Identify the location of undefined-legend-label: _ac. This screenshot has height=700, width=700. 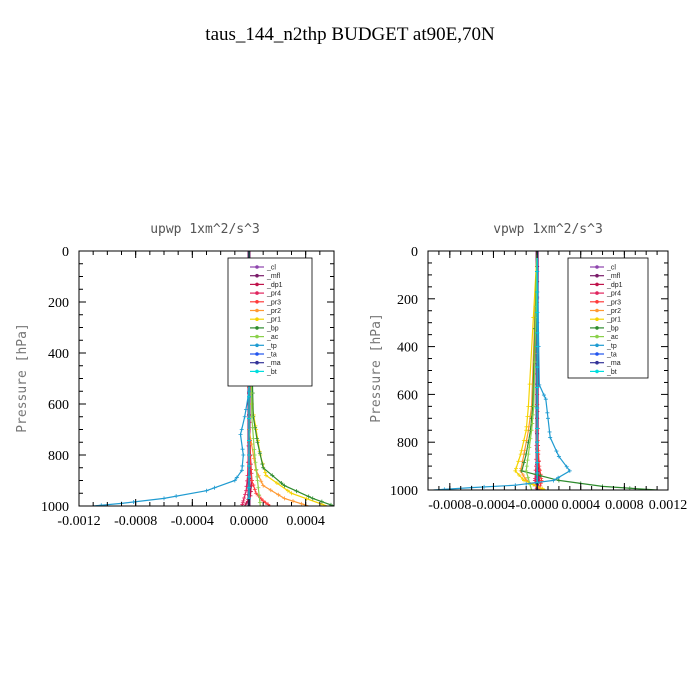
(272, 337).